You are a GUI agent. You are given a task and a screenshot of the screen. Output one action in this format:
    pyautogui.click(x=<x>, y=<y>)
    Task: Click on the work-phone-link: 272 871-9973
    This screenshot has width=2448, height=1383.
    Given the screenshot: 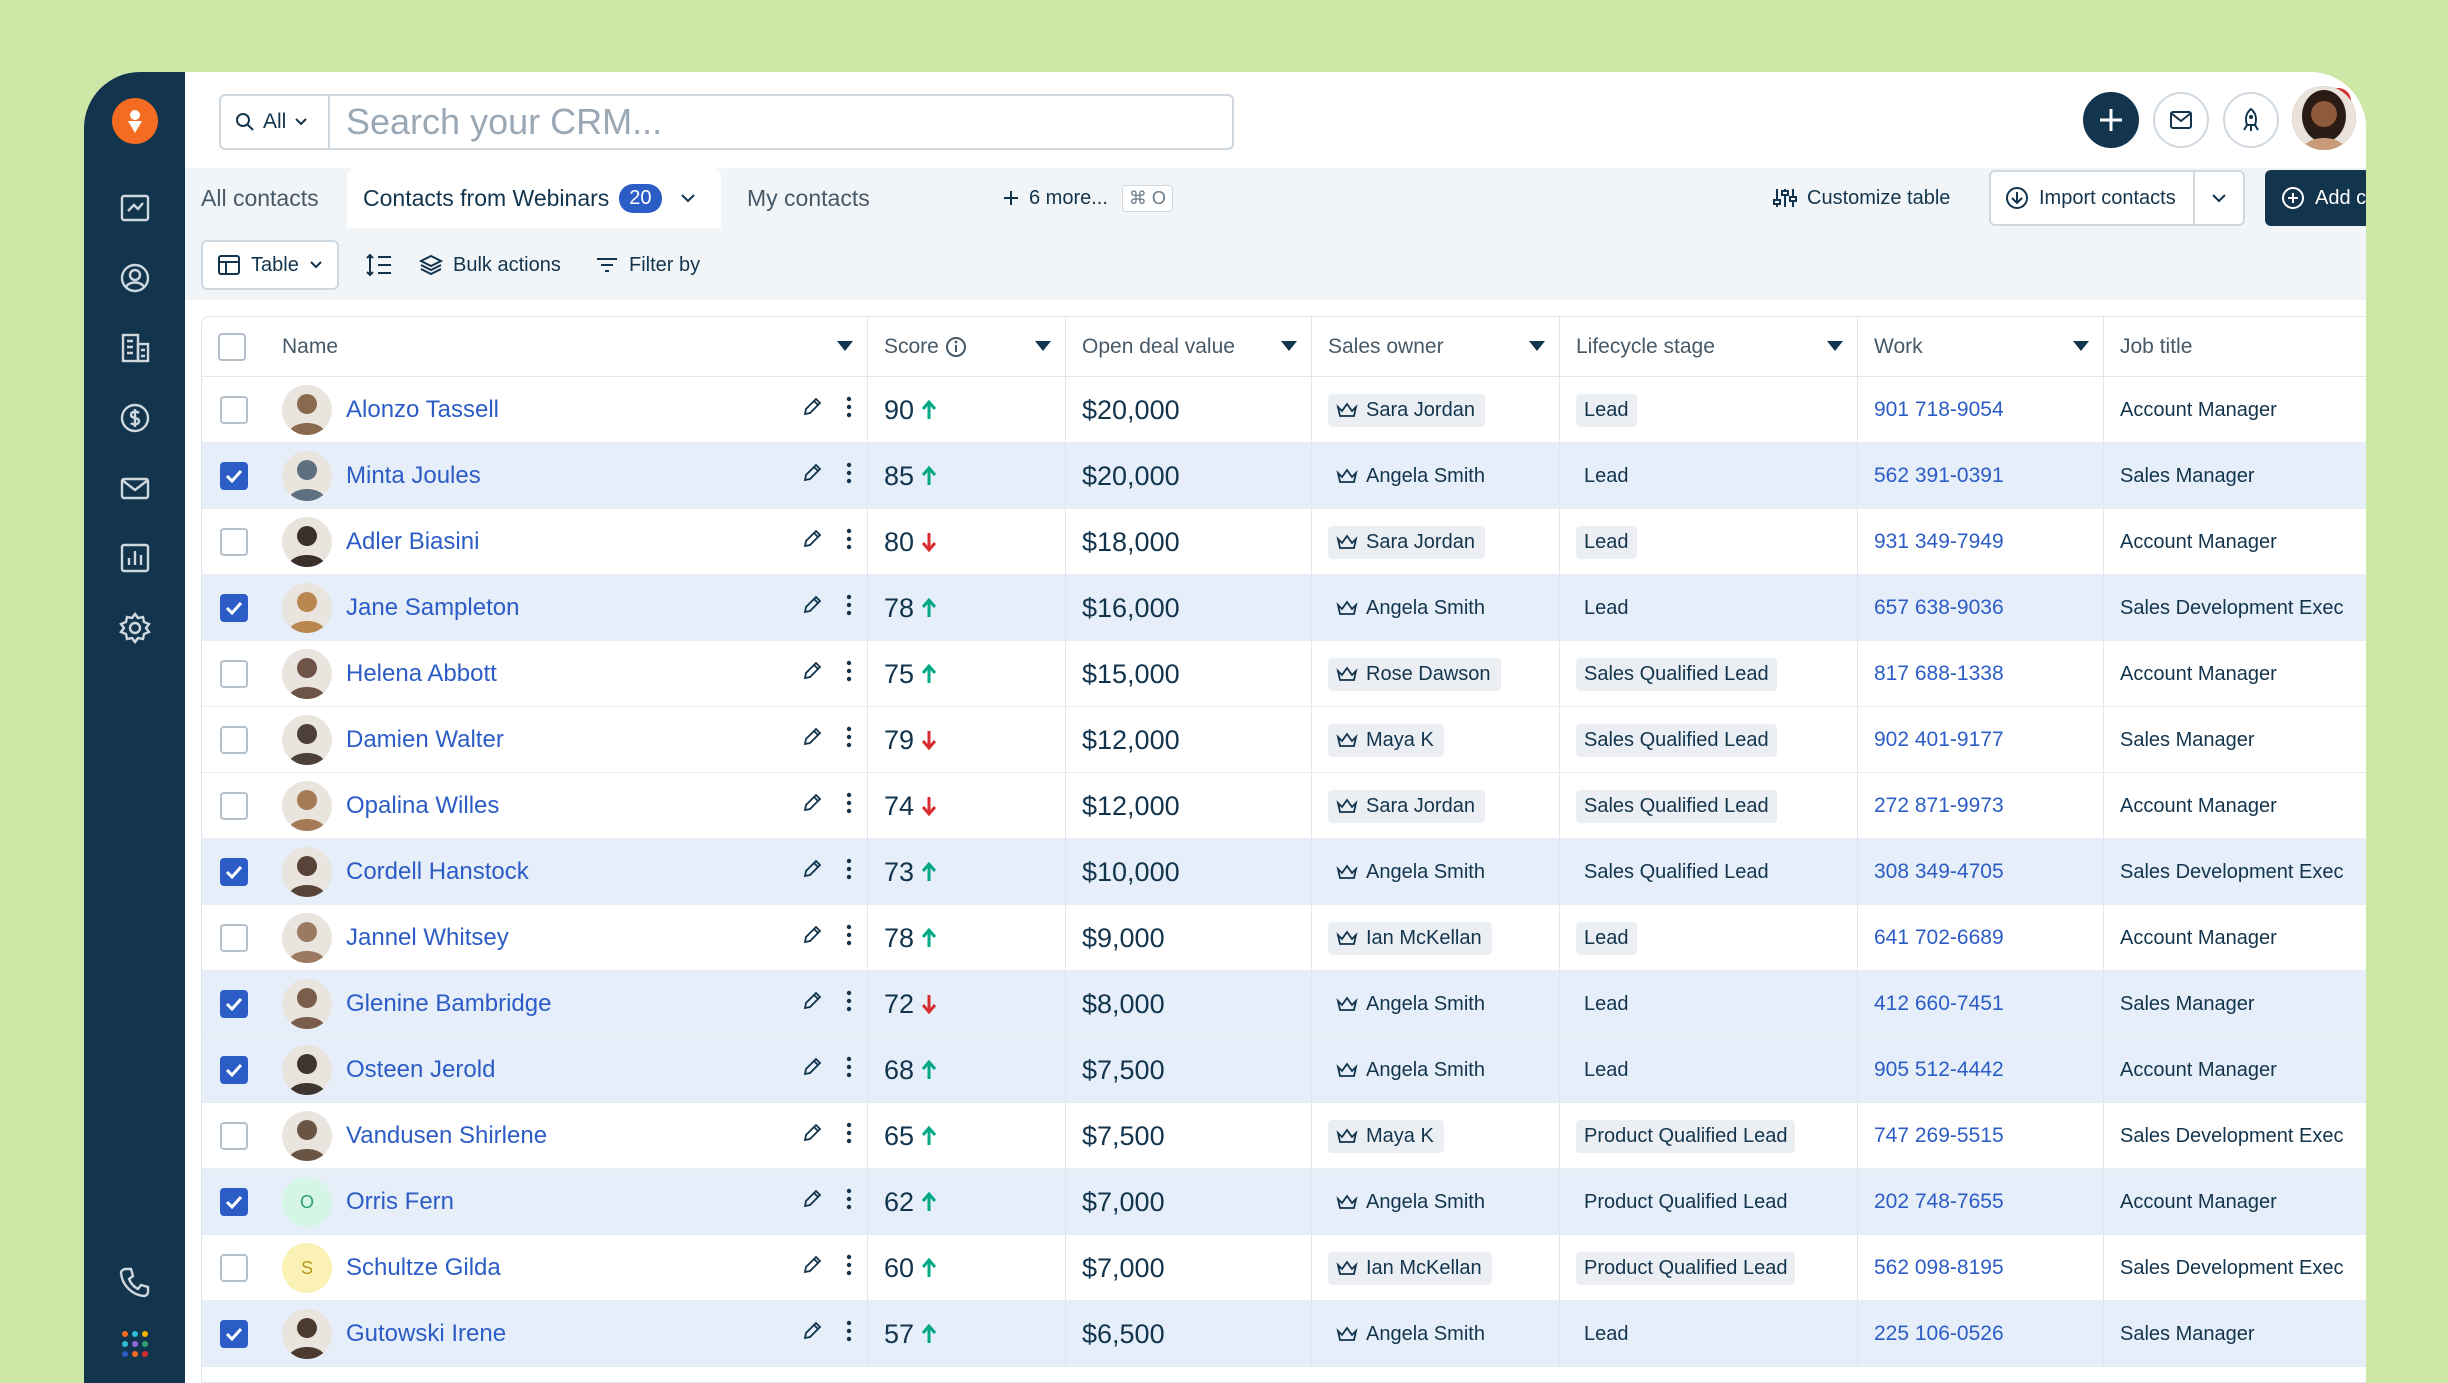 What is the action you would take?
    pyautogui.click(x=1939, y=805)
    